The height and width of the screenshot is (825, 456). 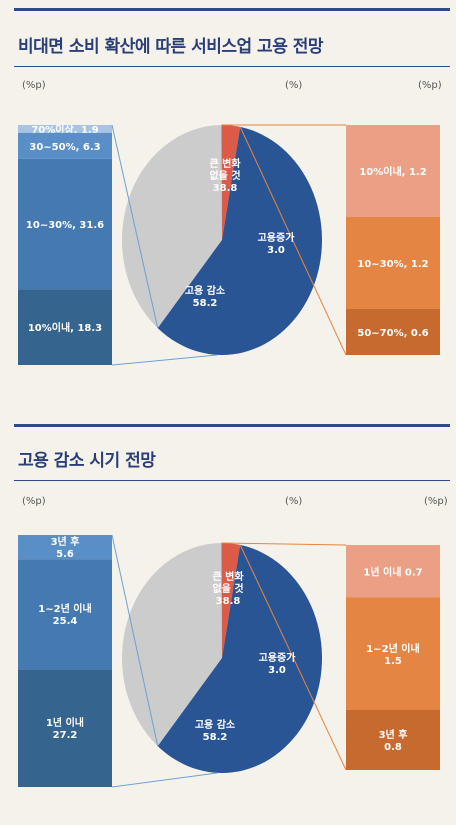 I want to click on right-bar-label-0-line-0: 10%이내, 1.2, so click(x=392, y=171).